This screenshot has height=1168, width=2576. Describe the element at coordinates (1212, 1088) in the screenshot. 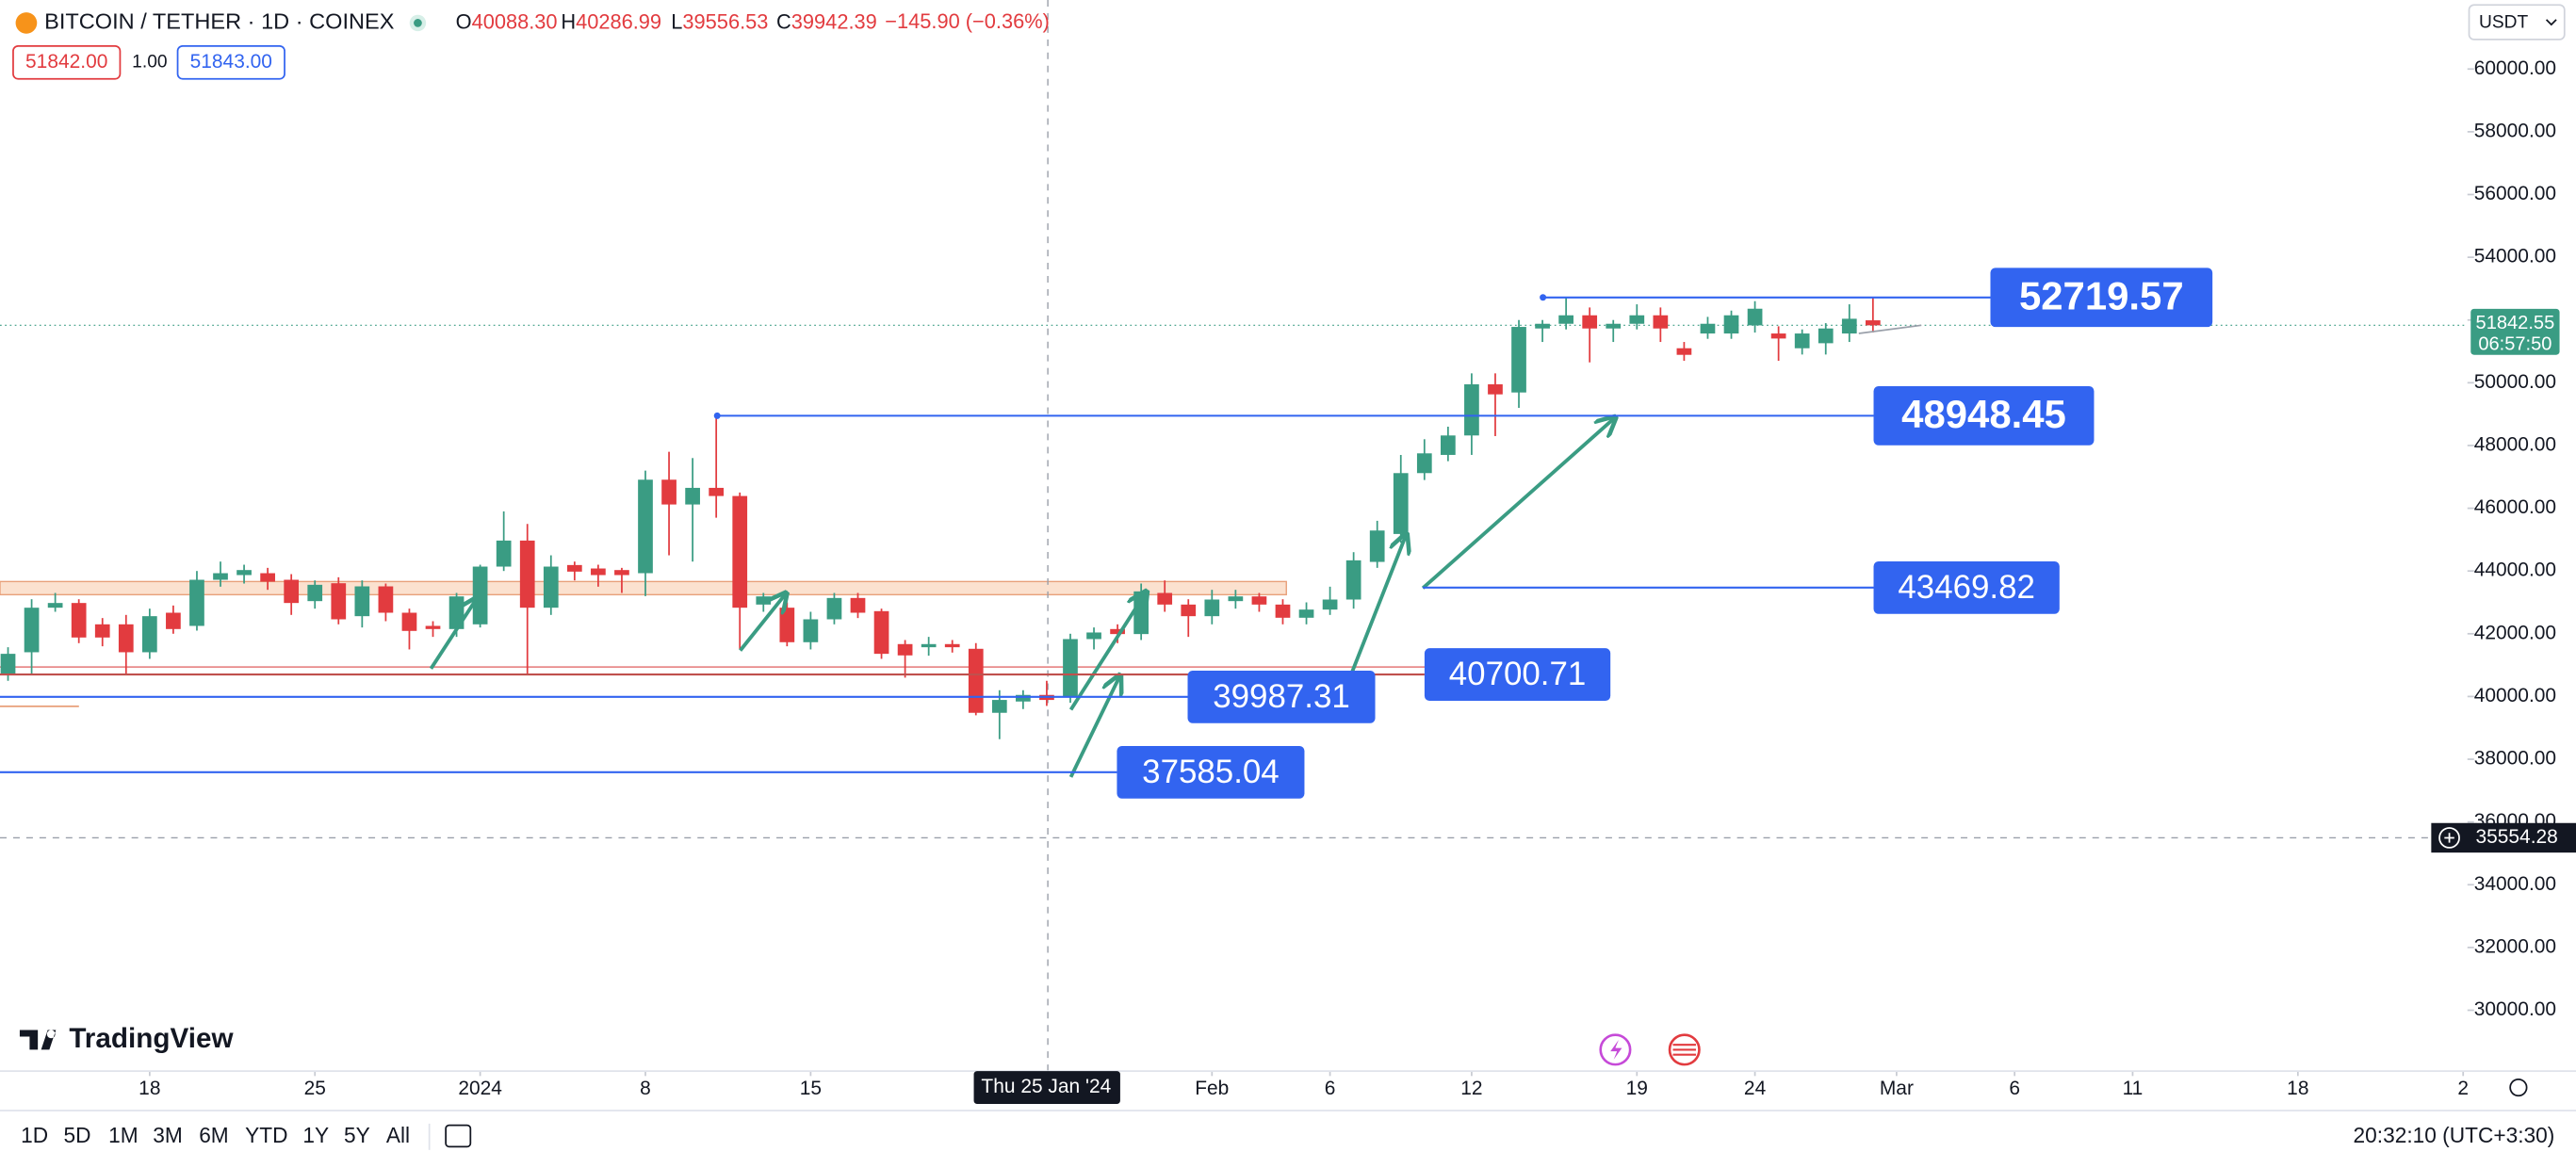

I see `x-tick-label: Feb` at that location.